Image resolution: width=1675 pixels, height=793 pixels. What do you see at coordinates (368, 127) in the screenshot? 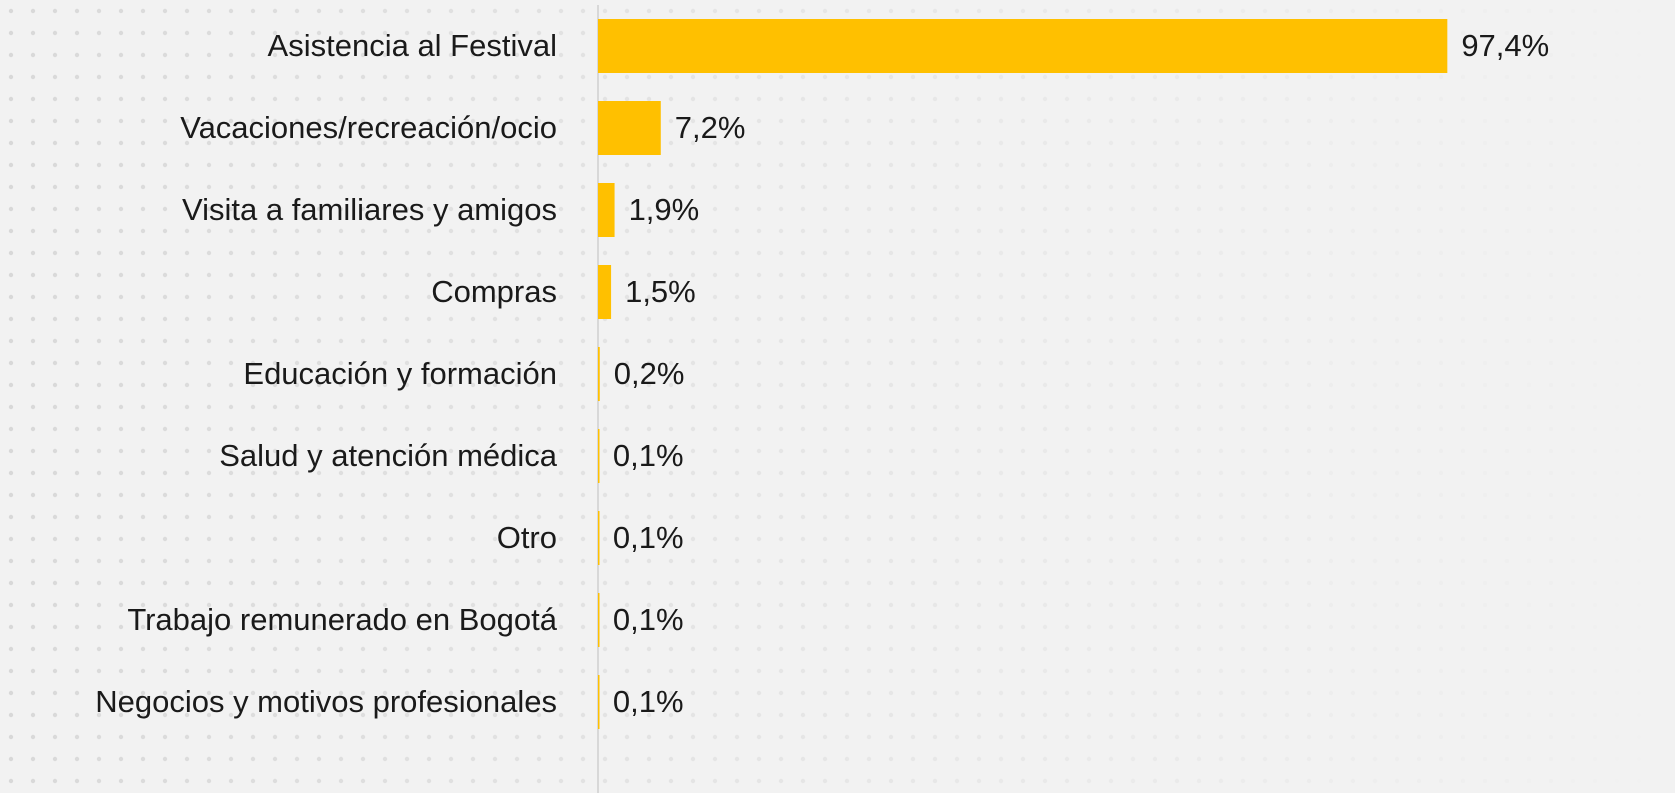
I see `category-label: Vacaciones/recreación/ocio` at bounding box center [368, 127].